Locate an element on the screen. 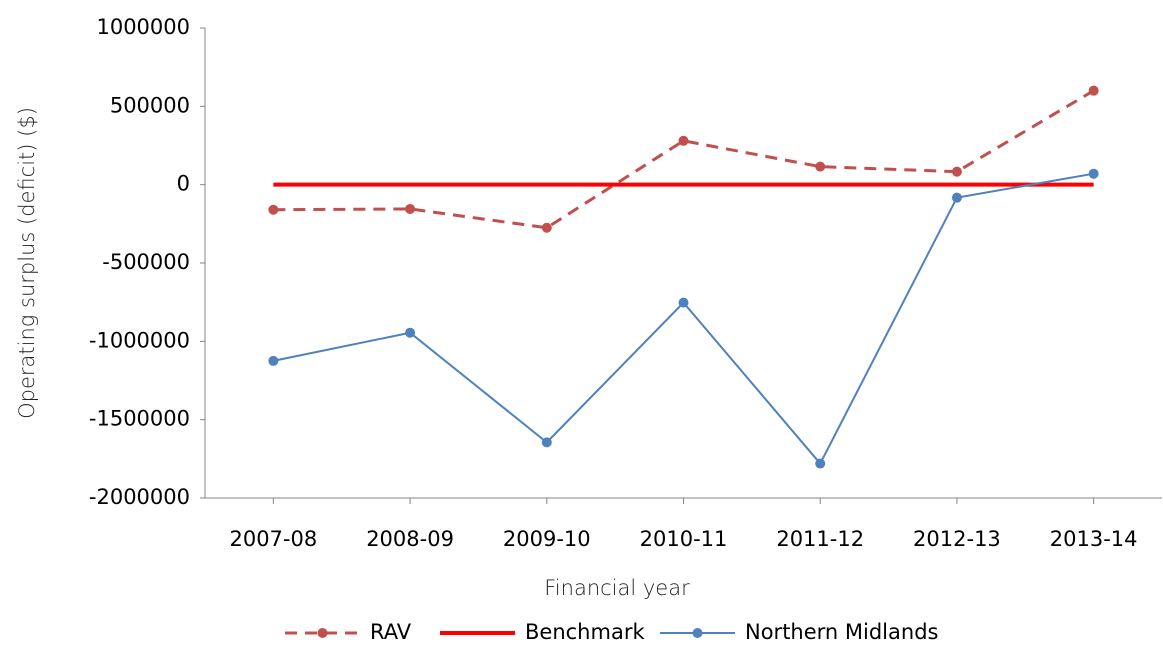 The height and width of the screenshot is (666, 1163). x-axis-title: Financial year is located at coordinates (617, 588).